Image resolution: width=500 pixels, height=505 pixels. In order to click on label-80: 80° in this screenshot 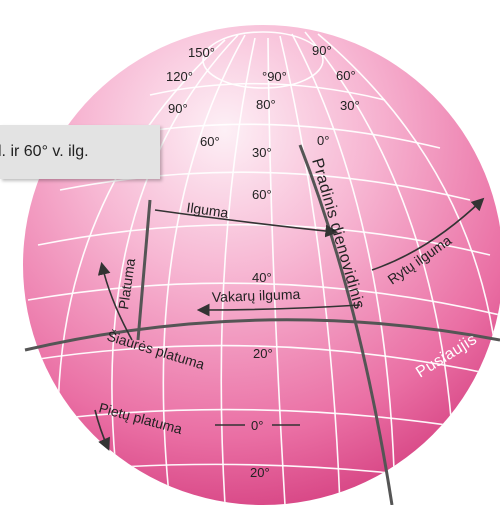, I will do `click(266, 104)`.